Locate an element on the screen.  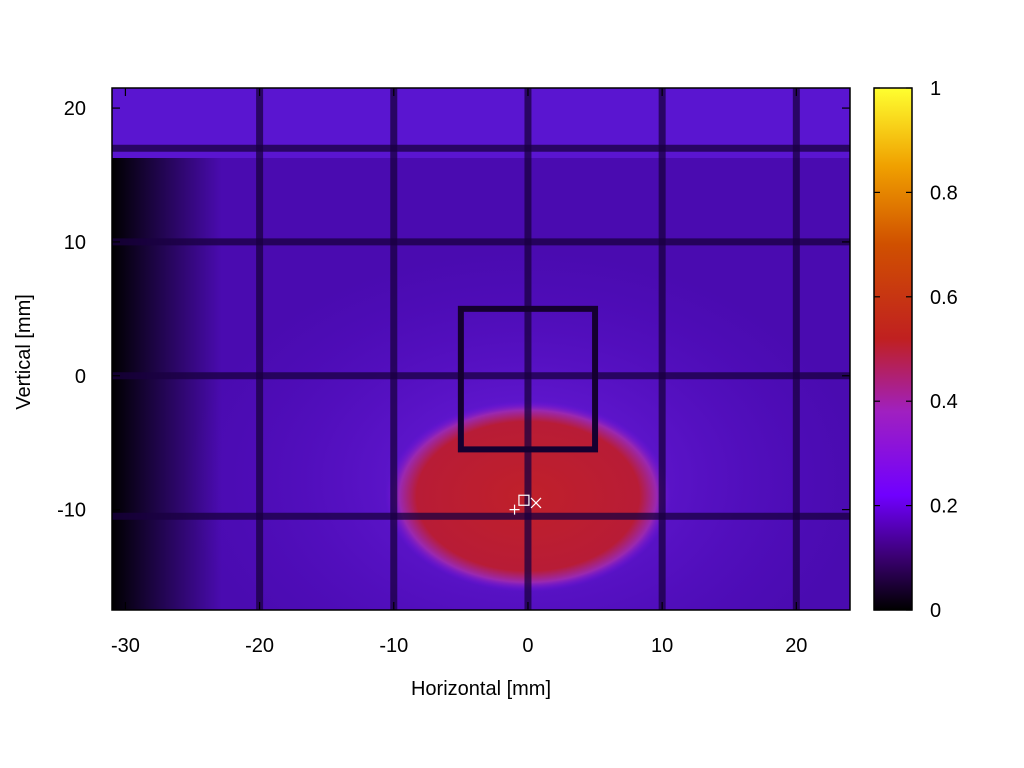
x-tick-label: 10 is located at coordinates (662, 646).